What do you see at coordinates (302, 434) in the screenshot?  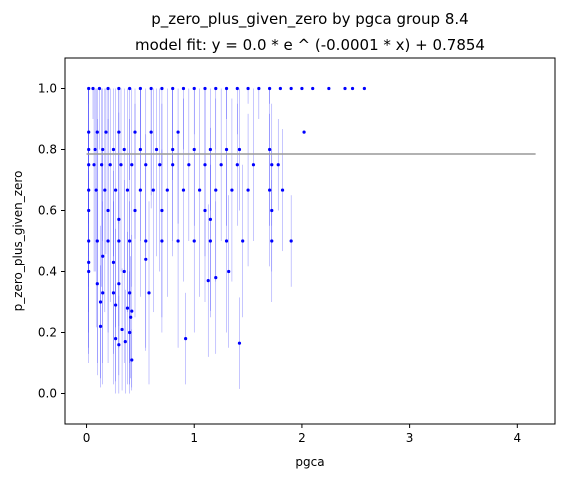 I see `x-axis: 0 1 2 3 4` at bounding box center [302, 434].